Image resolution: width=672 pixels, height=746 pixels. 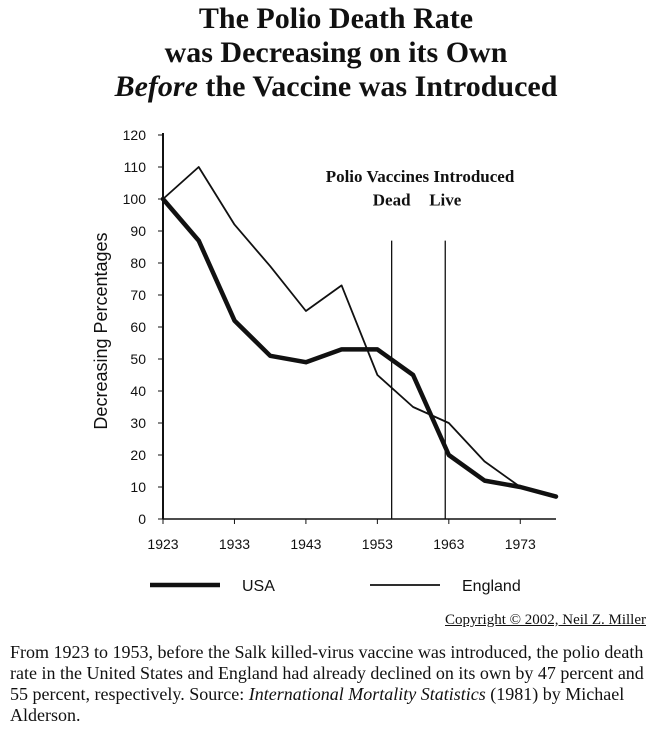 I want to click on y-tick-label: 80, so click(x=138, y=263).